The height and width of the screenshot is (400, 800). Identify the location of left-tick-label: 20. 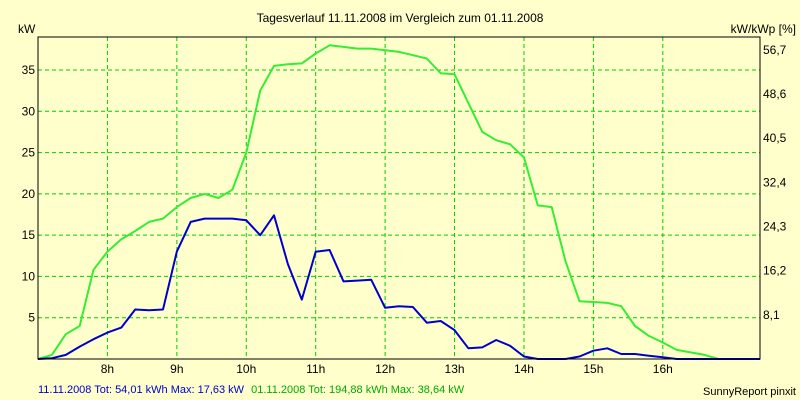
(29, 194).